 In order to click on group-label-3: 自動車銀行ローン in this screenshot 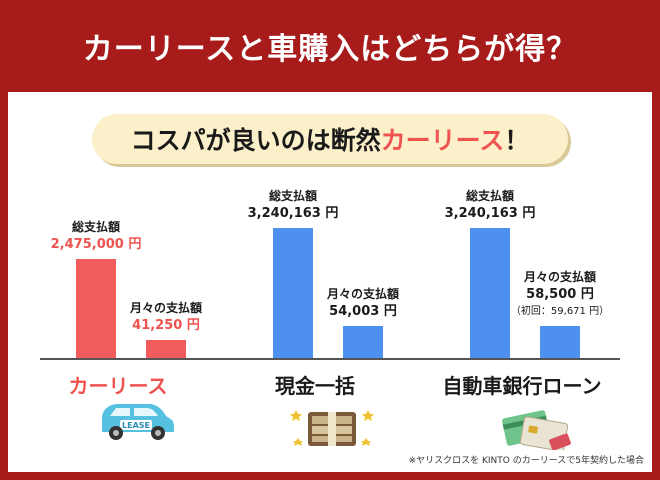, I will do `click(522, 386)`.